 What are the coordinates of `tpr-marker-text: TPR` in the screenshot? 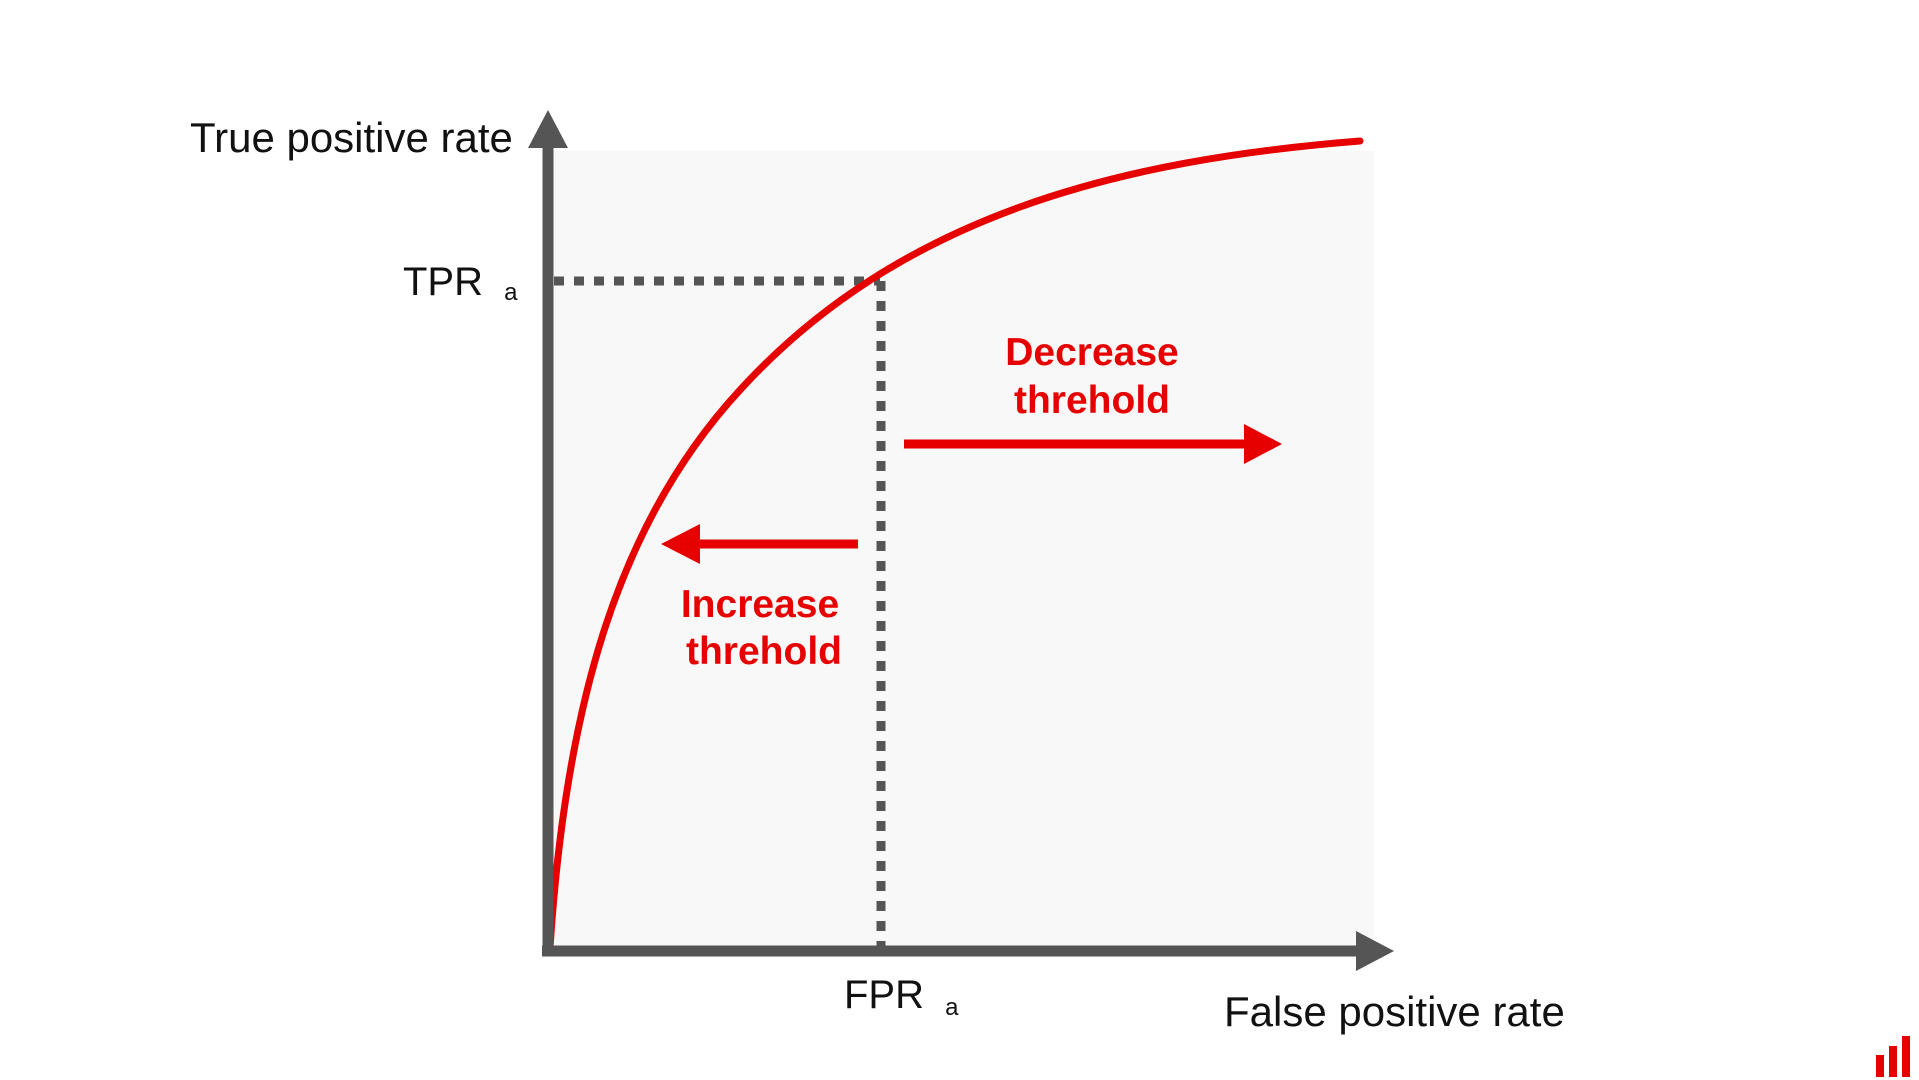 It's located at (443, 282).